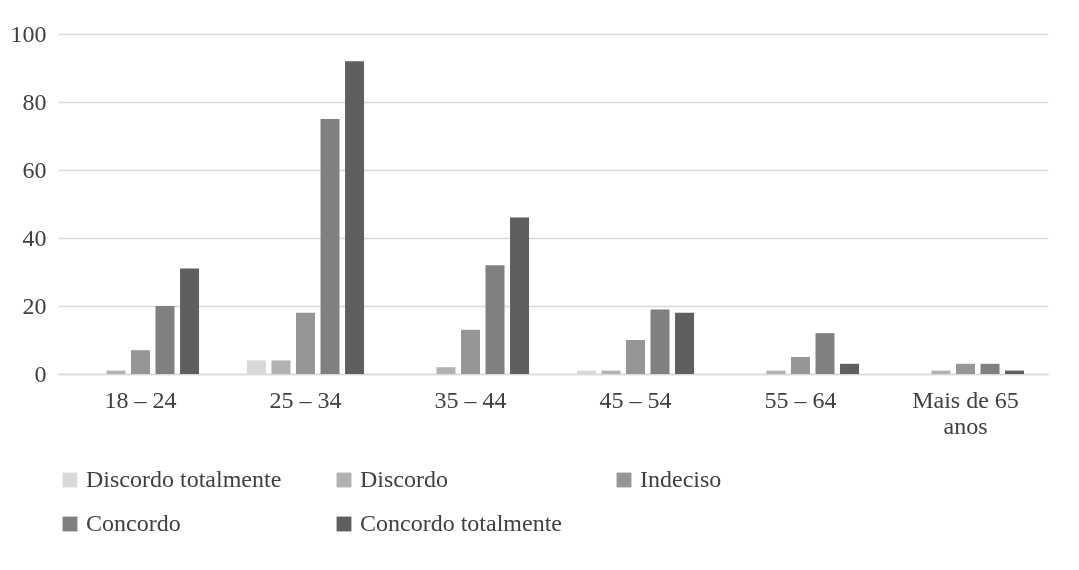 The image size is (1079, 570). Describe the element at coordinates (800, 399) in the screenshot. I see `x-tick-label: 55 – 64` at that location.